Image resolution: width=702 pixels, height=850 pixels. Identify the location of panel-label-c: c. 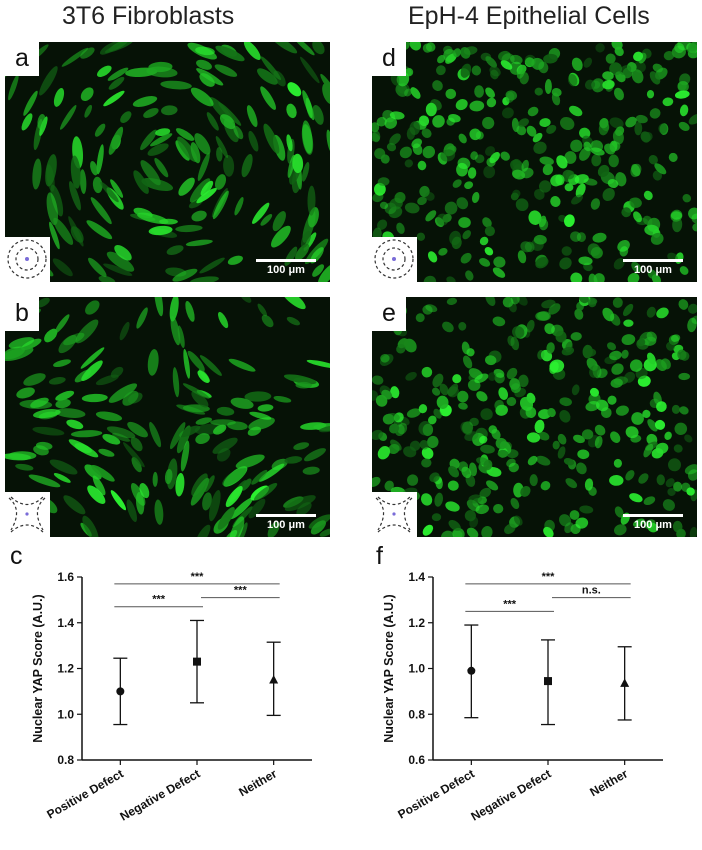
(16, 556).